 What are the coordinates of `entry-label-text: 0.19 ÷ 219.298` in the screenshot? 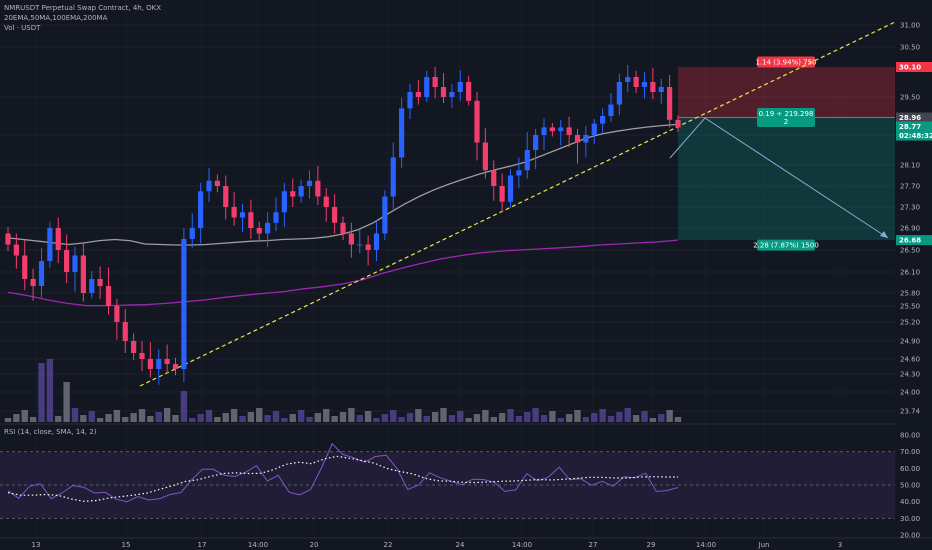 It's located at (786, 114).